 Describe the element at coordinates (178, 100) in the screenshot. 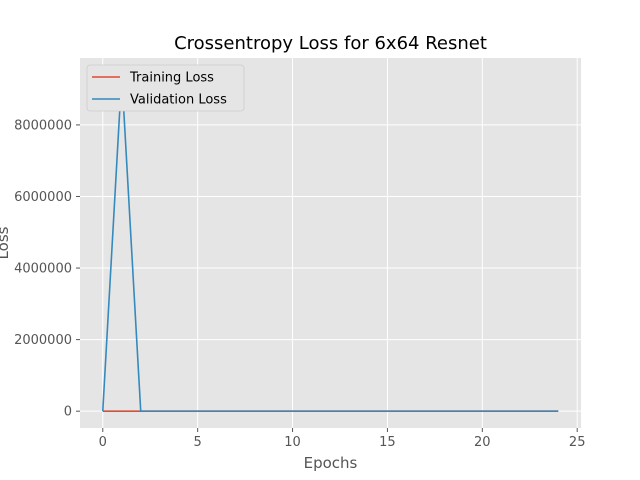

I see `legend-label: Validation Loss` at that location.